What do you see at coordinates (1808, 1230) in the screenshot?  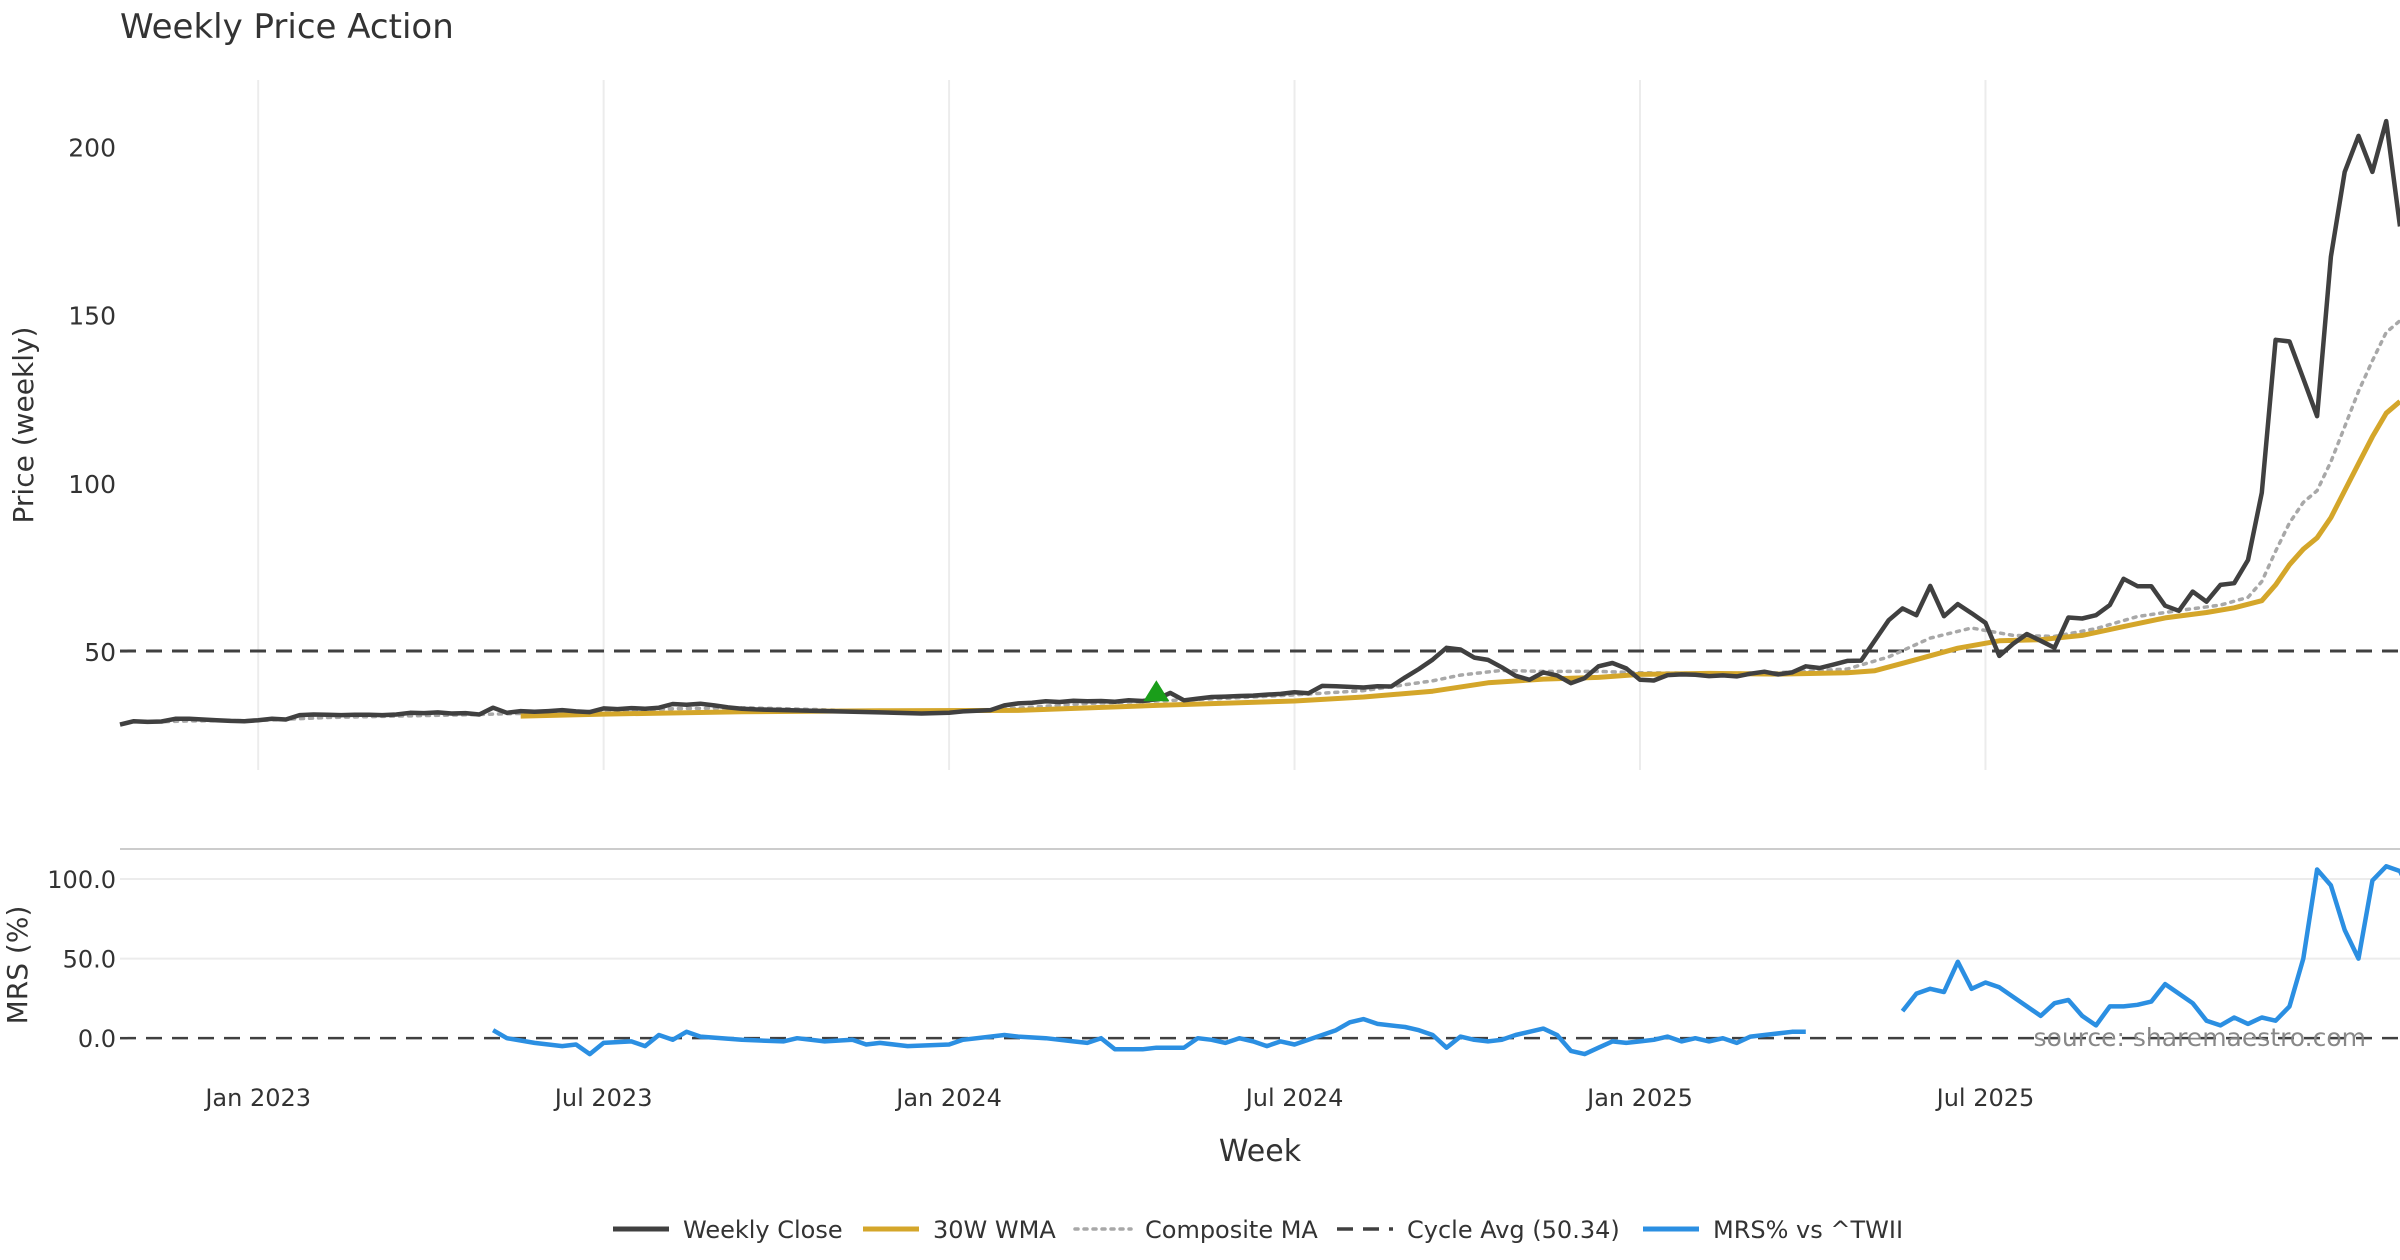 I see `legend-label: MRS% vs ^TWII` at bounding box center [1808, 1230].